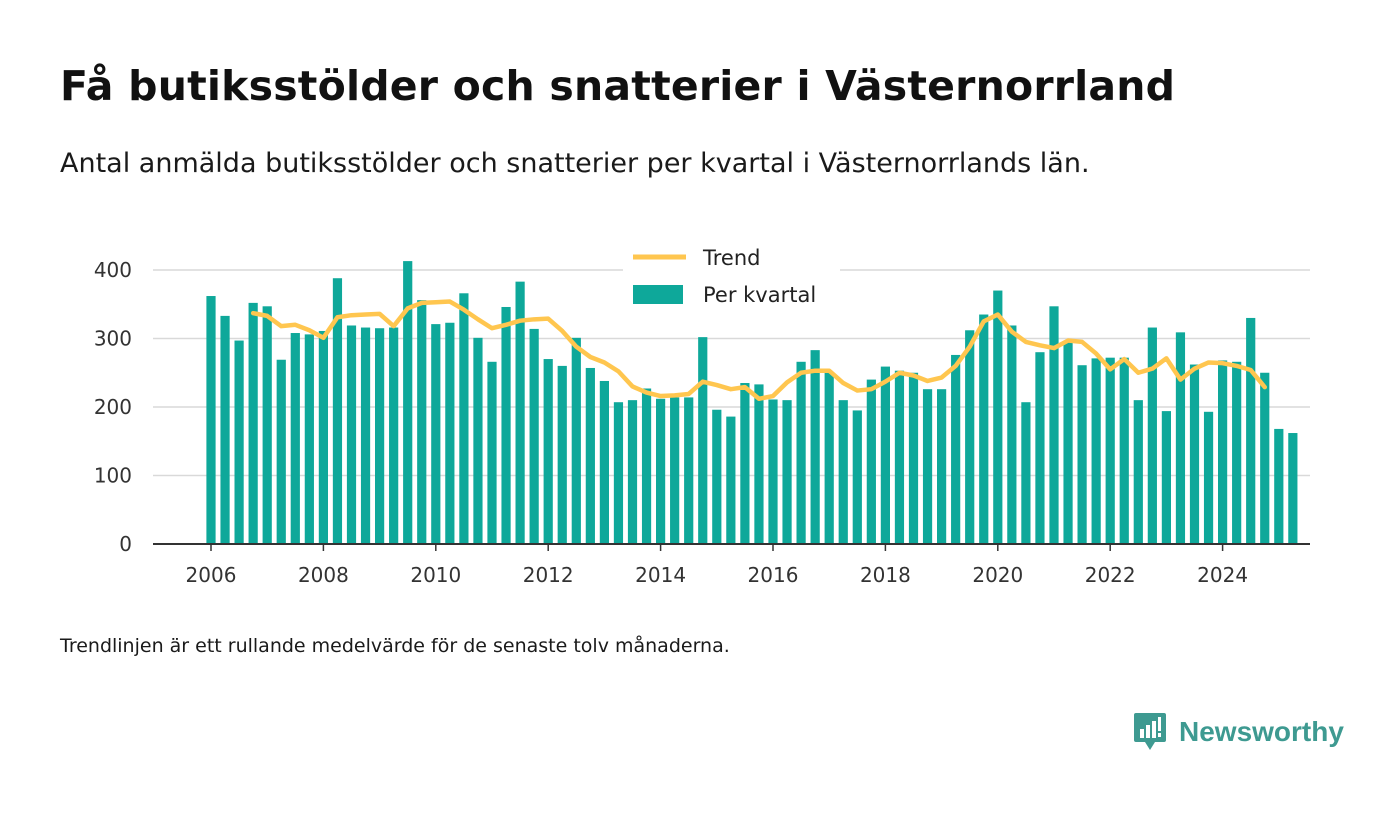 The image size is (1400, 813). I want to click on legend-bar-label: Per kvartal, so click(759, 295).